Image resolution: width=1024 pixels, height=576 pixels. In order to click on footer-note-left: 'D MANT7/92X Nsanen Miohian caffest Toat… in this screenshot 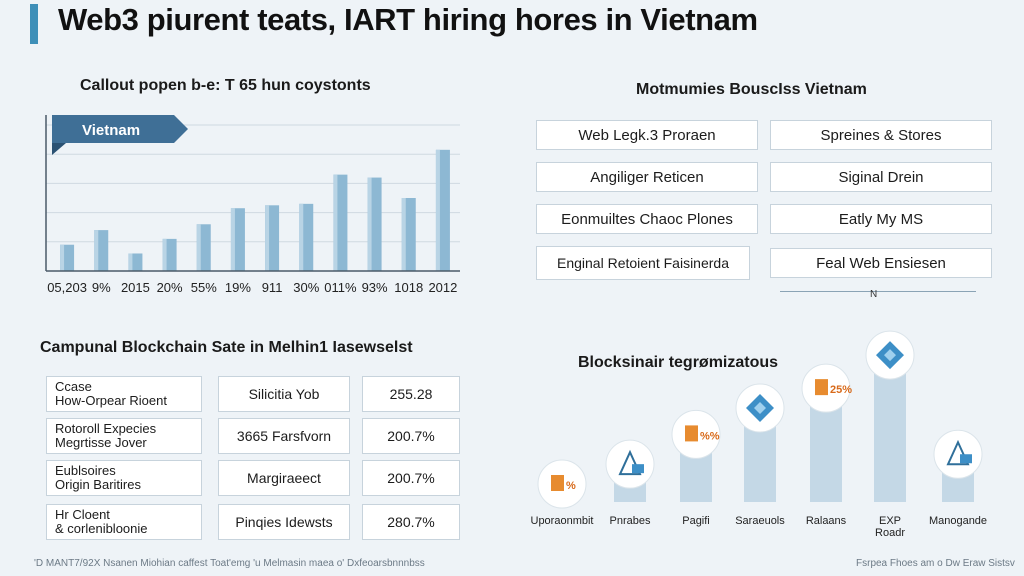, I will do `click(229, 563)`.